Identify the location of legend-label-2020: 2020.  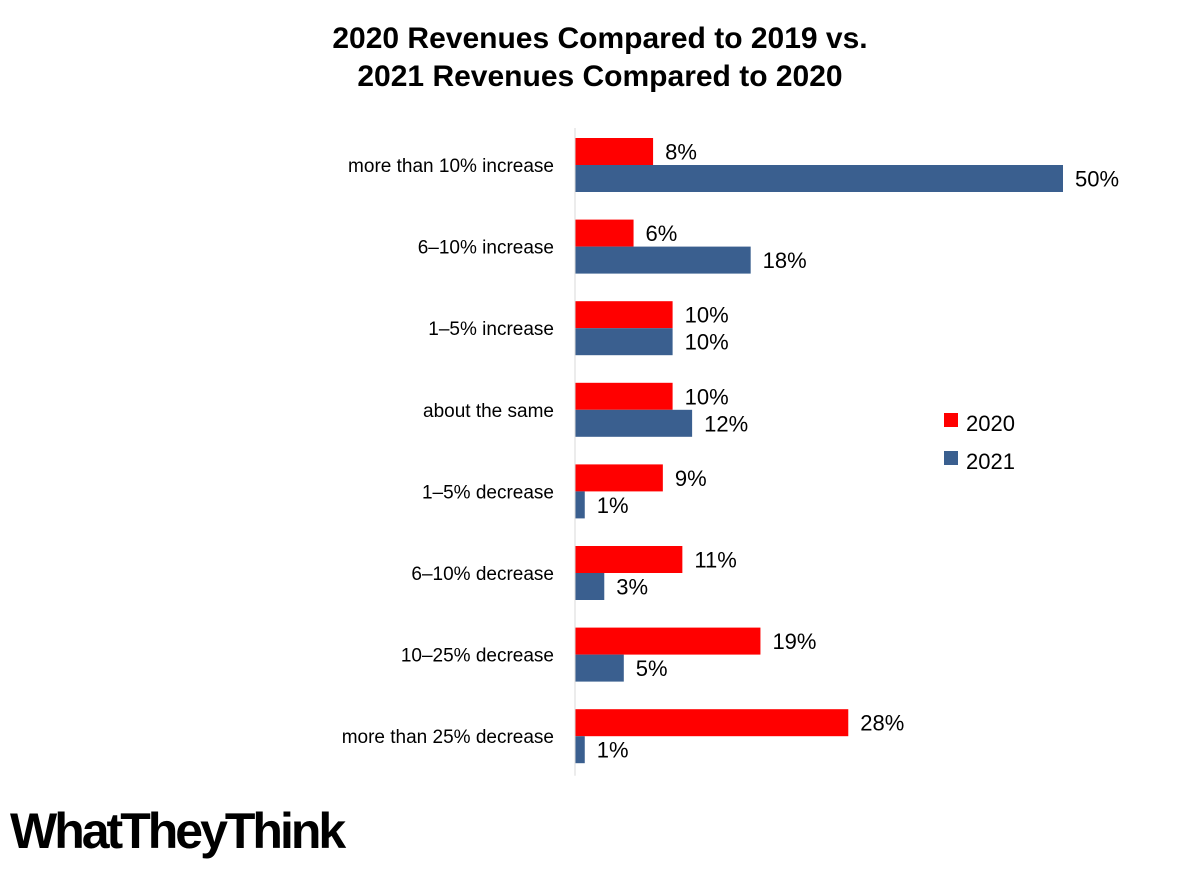
(990, 423).